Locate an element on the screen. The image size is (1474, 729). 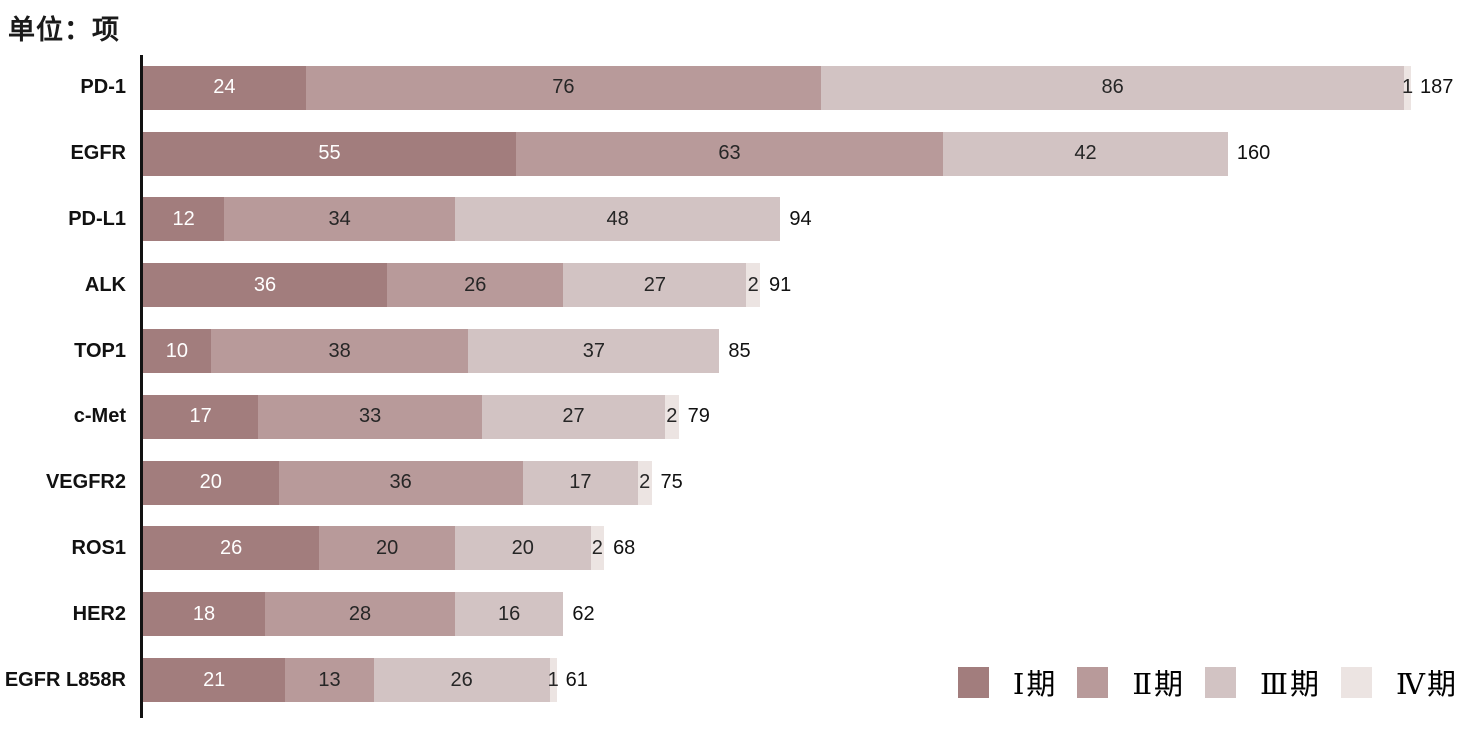
total-label: 68 is located at coordinates (624, 547).